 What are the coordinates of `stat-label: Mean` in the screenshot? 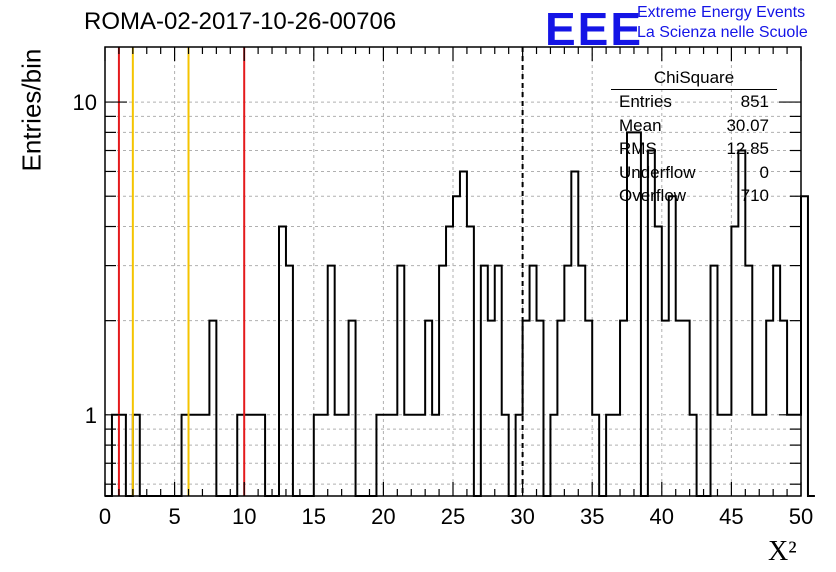 It's located at (640, 125).